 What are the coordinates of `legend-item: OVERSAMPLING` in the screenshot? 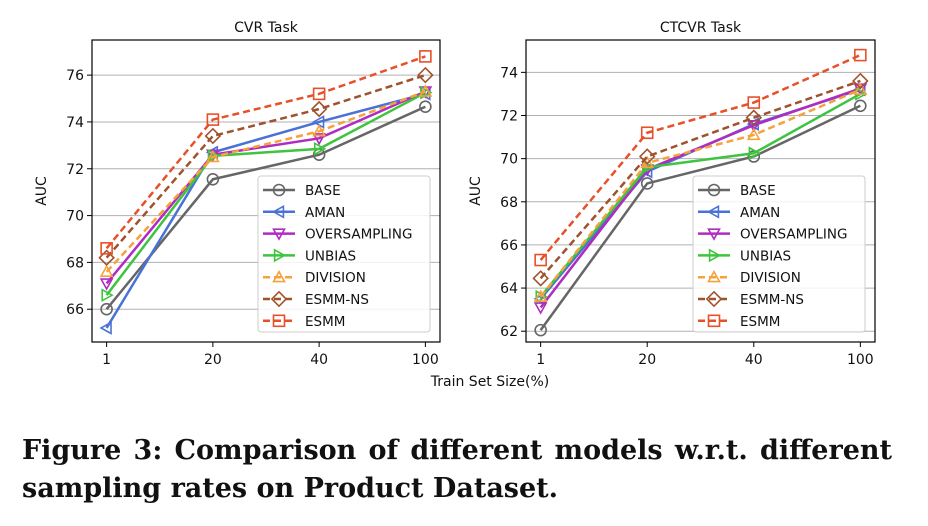 It's located at (337, 235).